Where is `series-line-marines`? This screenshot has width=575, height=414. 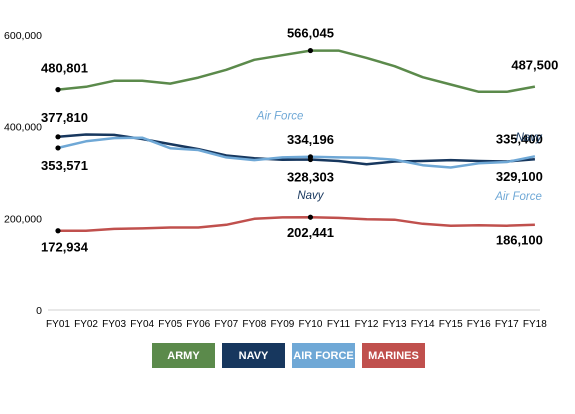 series-line-marines is located at coordinates (296, 223).